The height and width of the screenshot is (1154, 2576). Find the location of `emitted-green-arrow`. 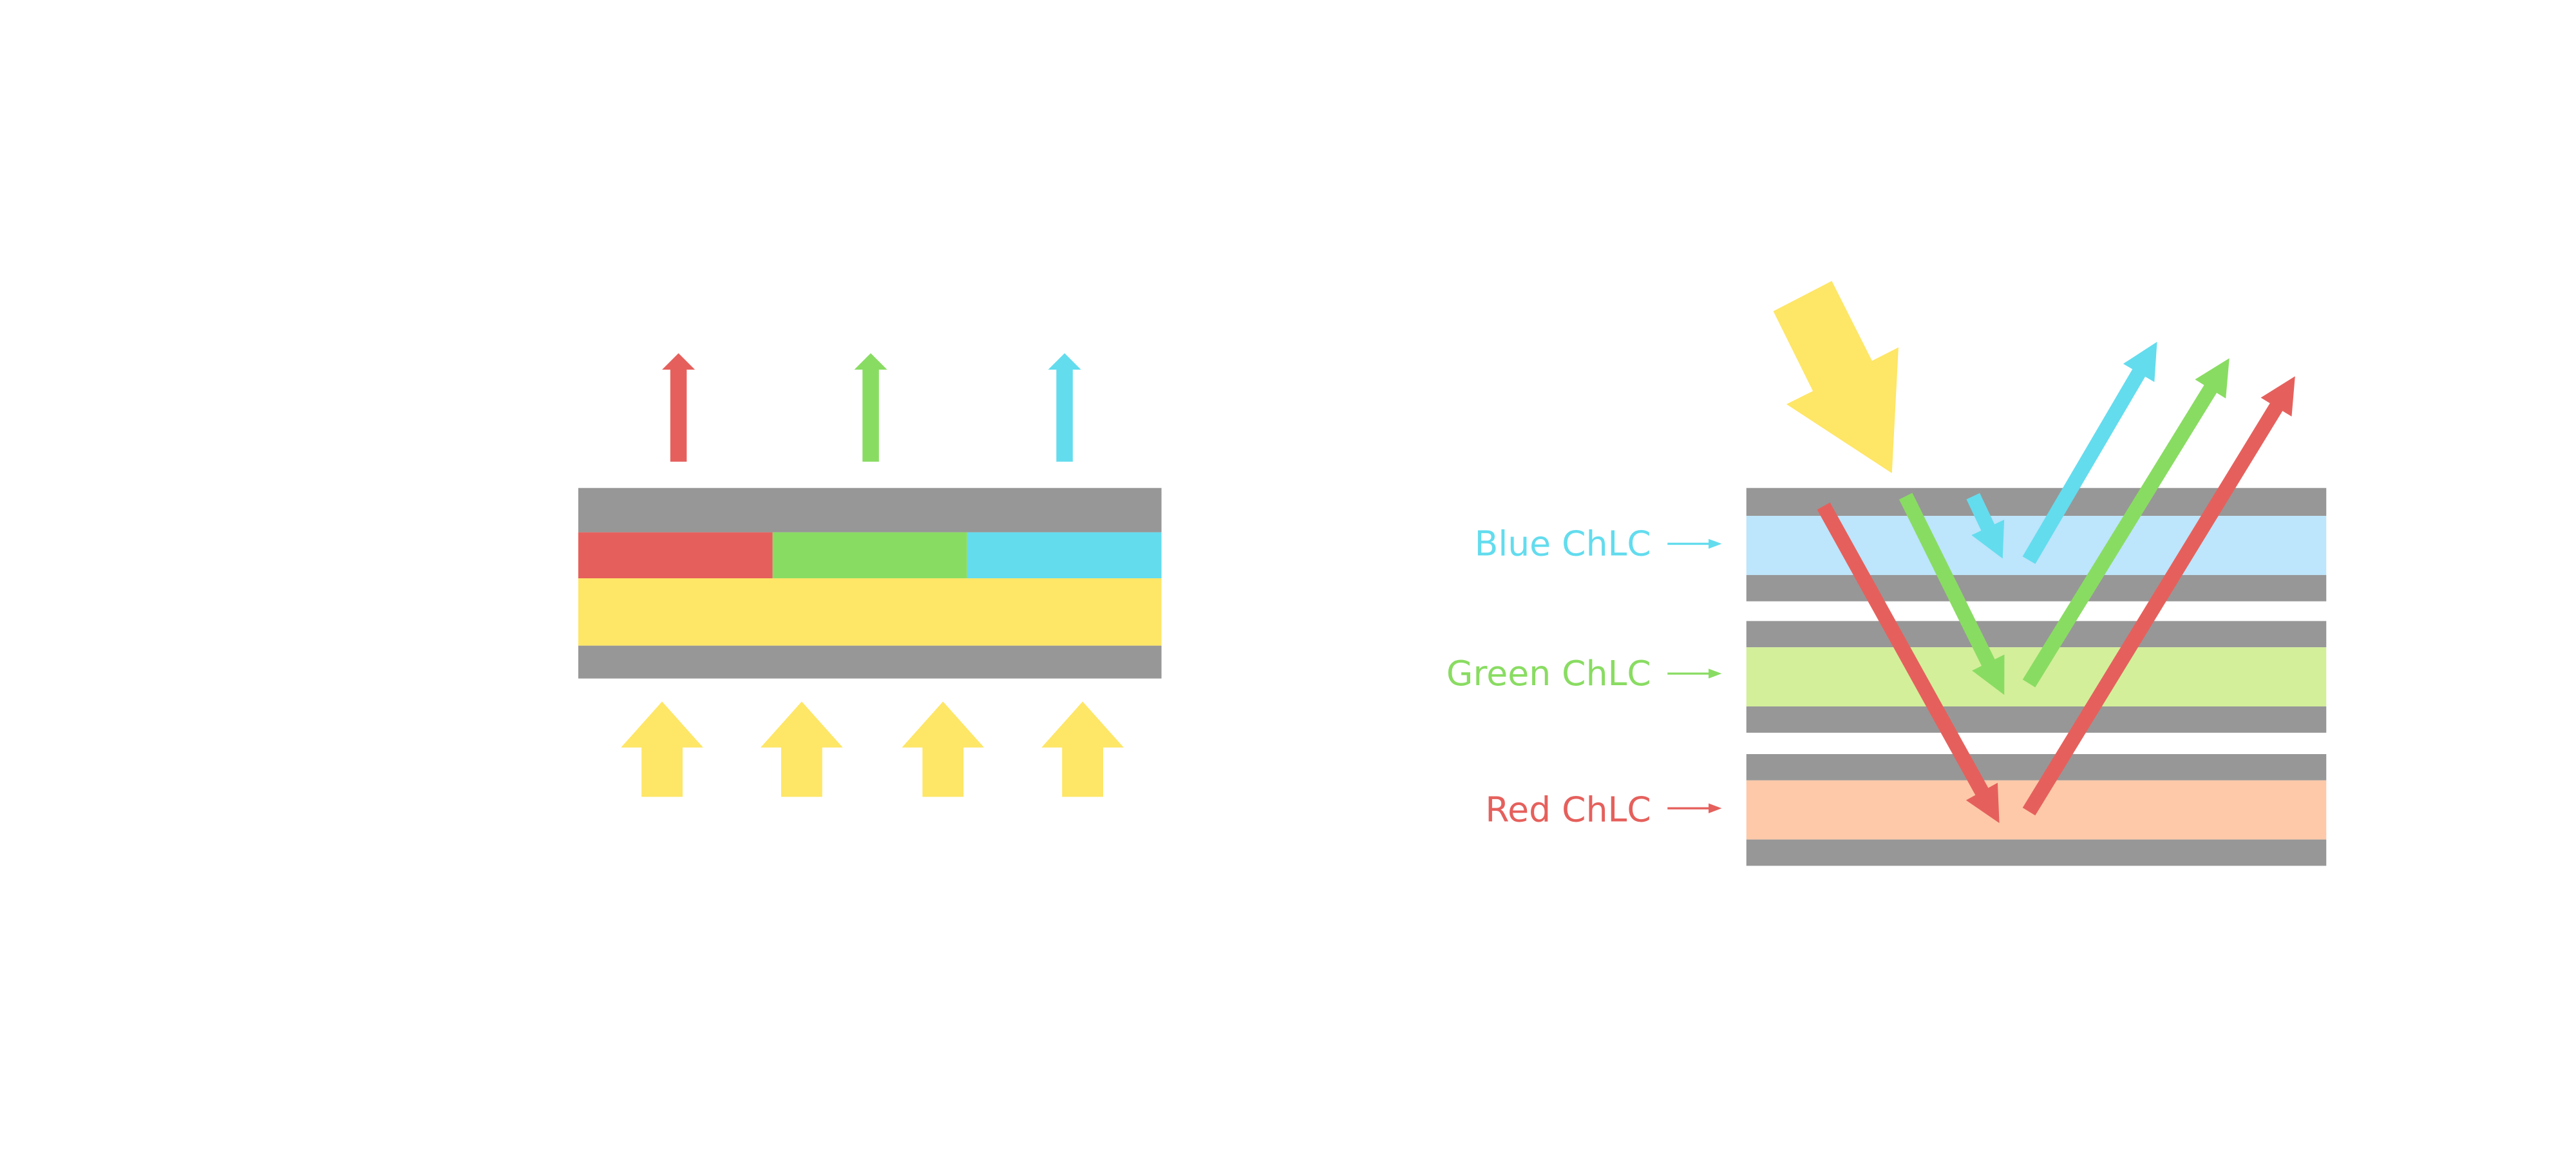

emitted-green-arrow is located at coordinates (871, 407).